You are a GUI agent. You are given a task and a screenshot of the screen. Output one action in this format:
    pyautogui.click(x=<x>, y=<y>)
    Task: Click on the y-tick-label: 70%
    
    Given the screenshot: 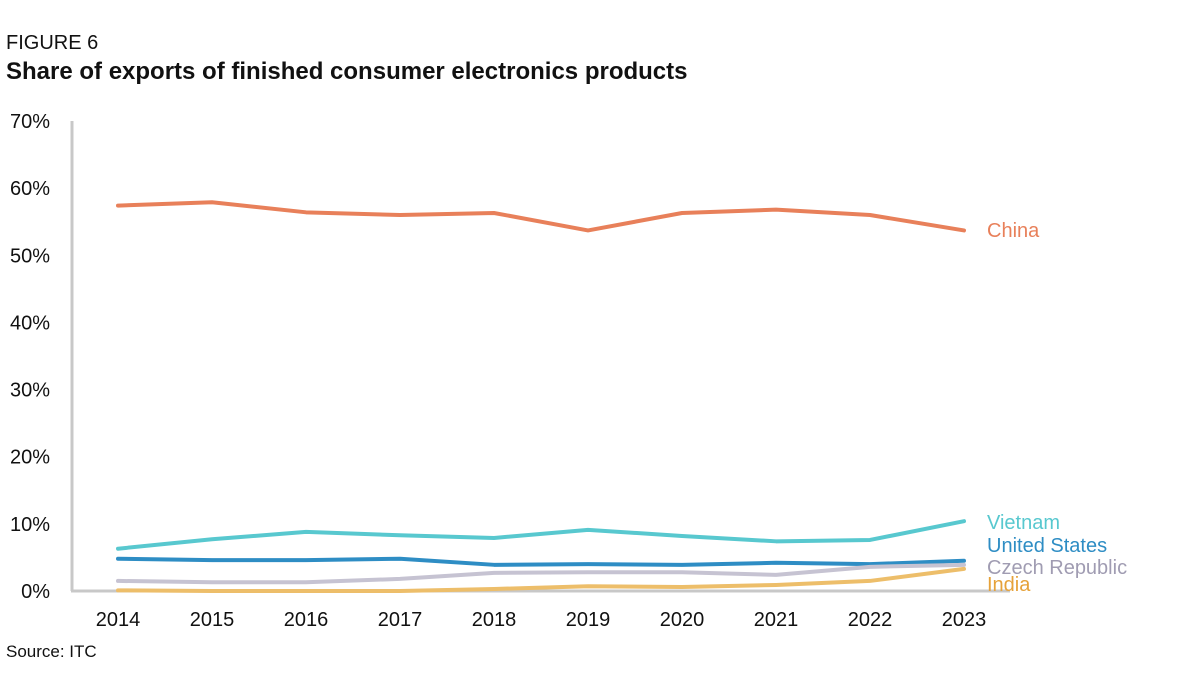 What is the action you would take?
    pyautogui.click(x=30, y=122)
    